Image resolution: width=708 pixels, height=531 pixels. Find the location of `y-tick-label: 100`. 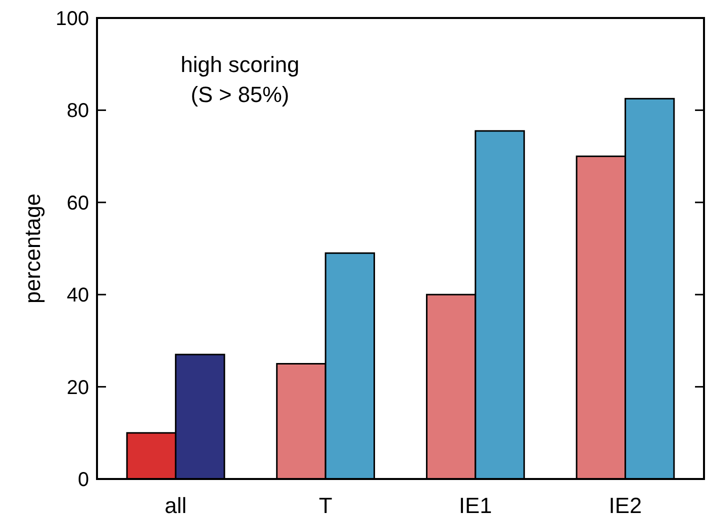

y-tick-label: 100 is located at coordinates (72, 19).